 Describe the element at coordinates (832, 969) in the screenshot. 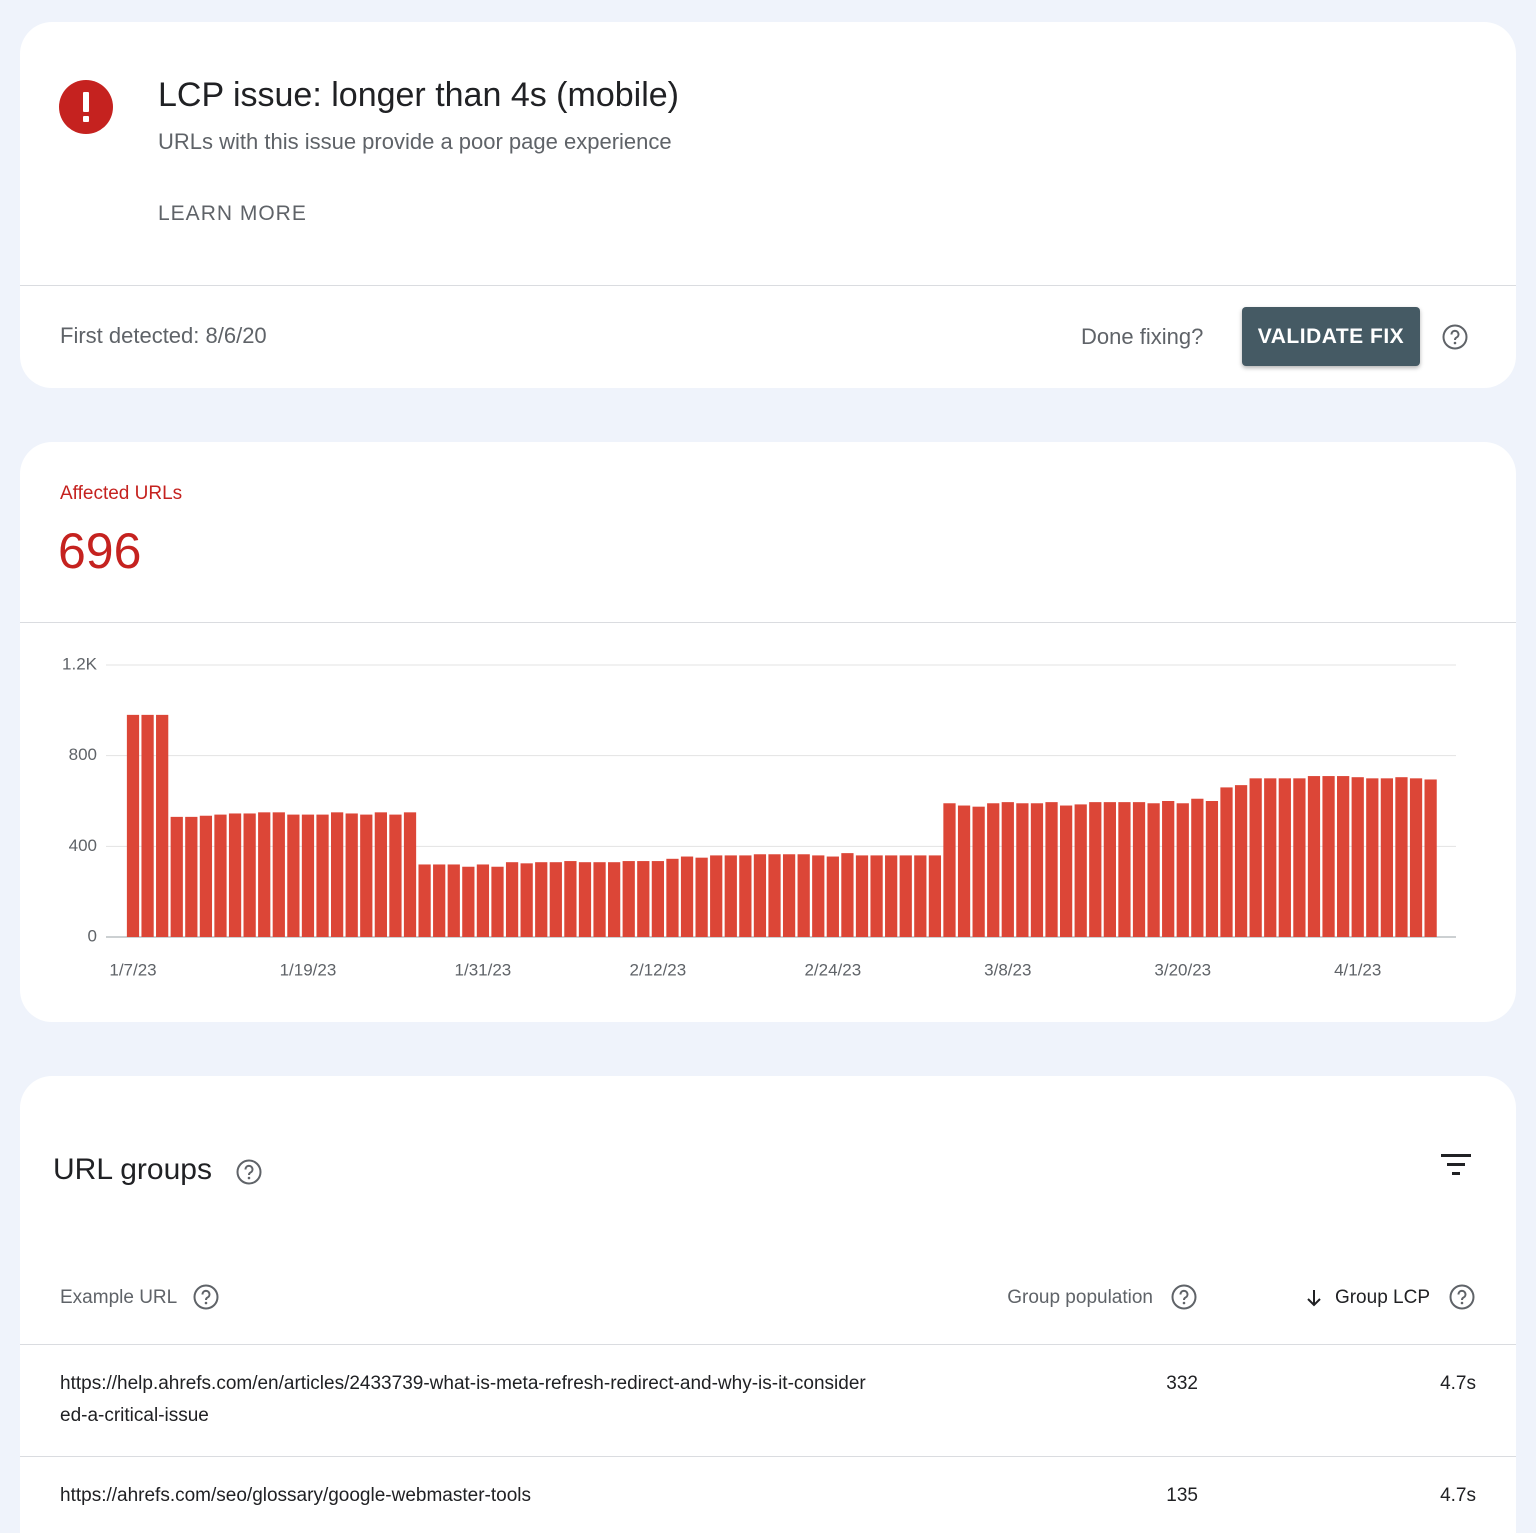

I see `x-tick-label: 2/24/23` at that location.